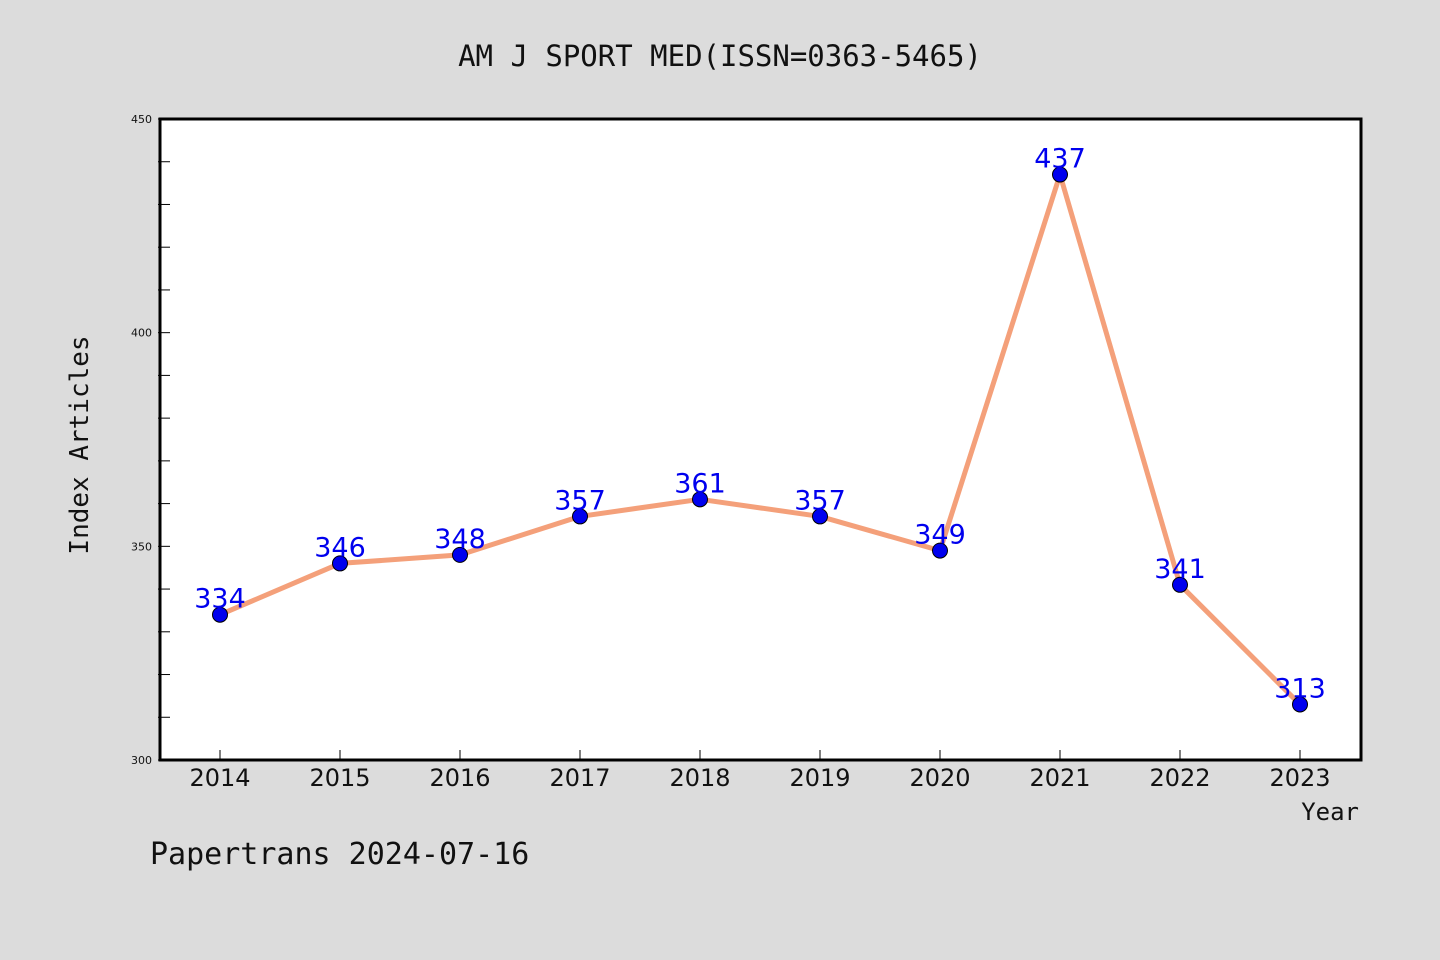 Image resolution: width=1440 pixels, height=960 pixels. I want to click on x-tick-label: 2015, so click(339, 778).